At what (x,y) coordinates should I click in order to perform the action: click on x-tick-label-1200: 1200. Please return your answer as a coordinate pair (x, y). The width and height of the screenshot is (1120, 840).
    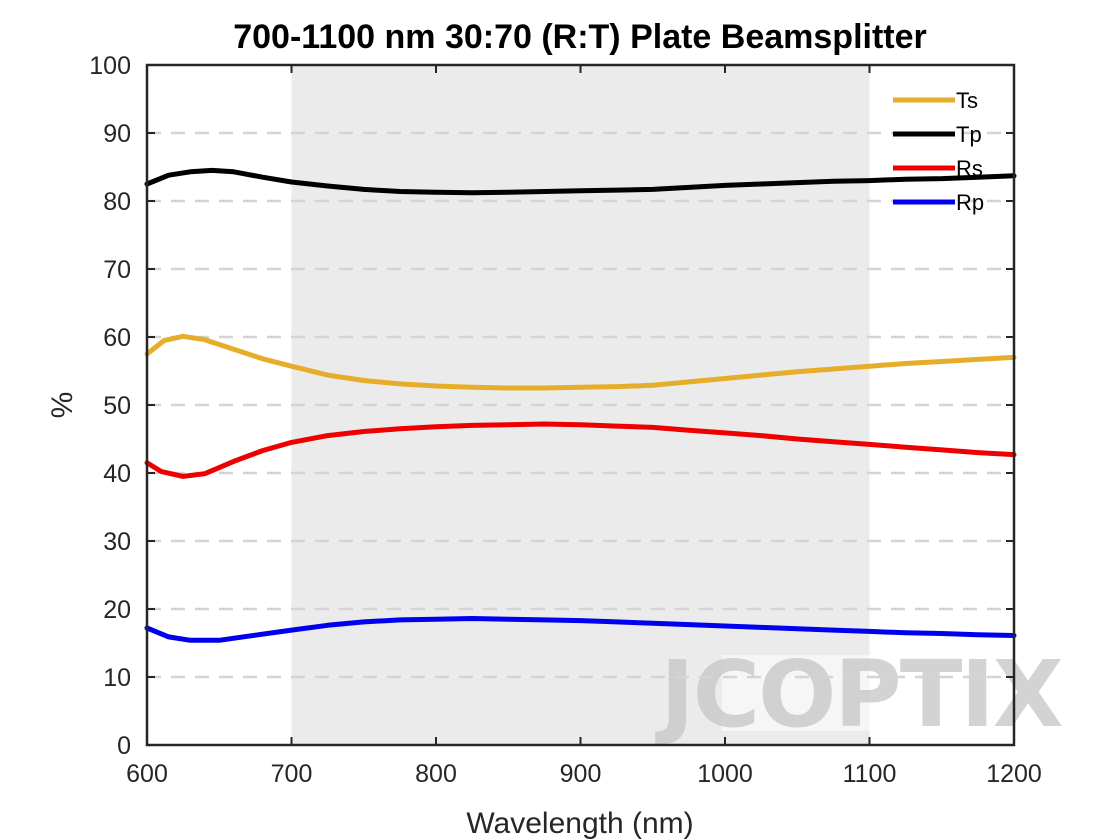
    Looking at the image, I should click on (1014, 774).